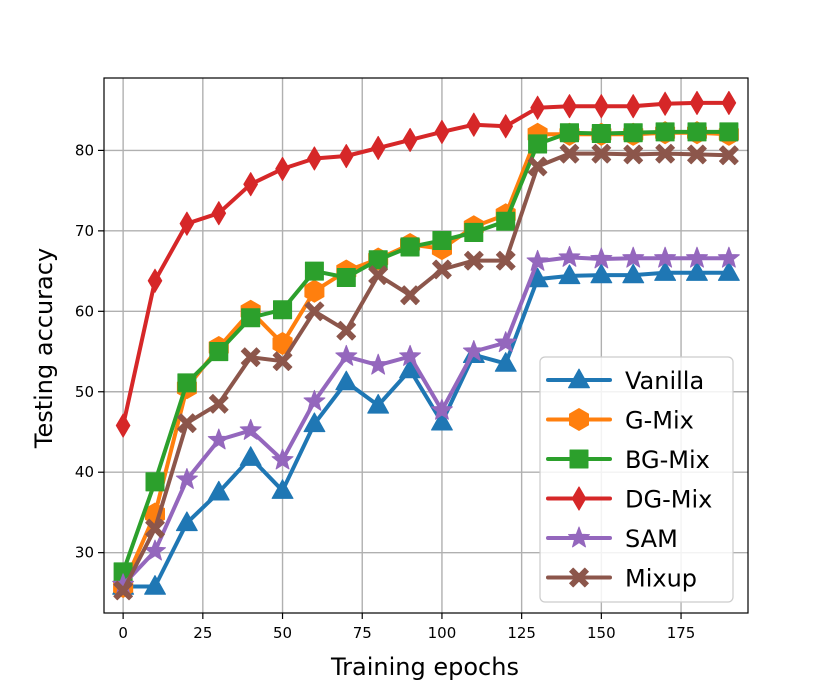 Image resolution: width=830 pixels, height=692 pixels. What do you see at coordinates (84, 553) in the screenshot?
I see `y-tick-label: 30` at bounding box center [84, 553].